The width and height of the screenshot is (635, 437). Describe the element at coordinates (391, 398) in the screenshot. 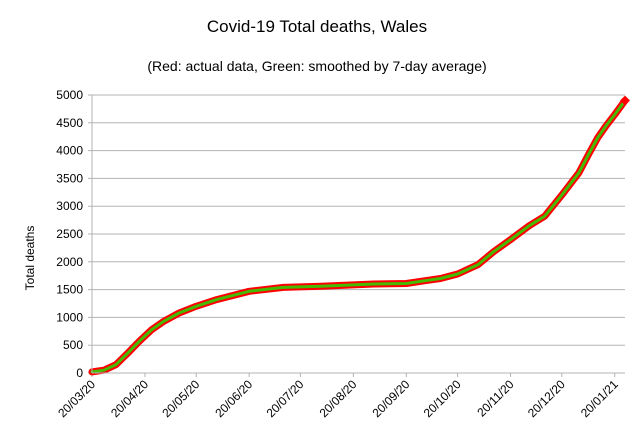

I see `x-tick-label: 20/09/20` at that location.